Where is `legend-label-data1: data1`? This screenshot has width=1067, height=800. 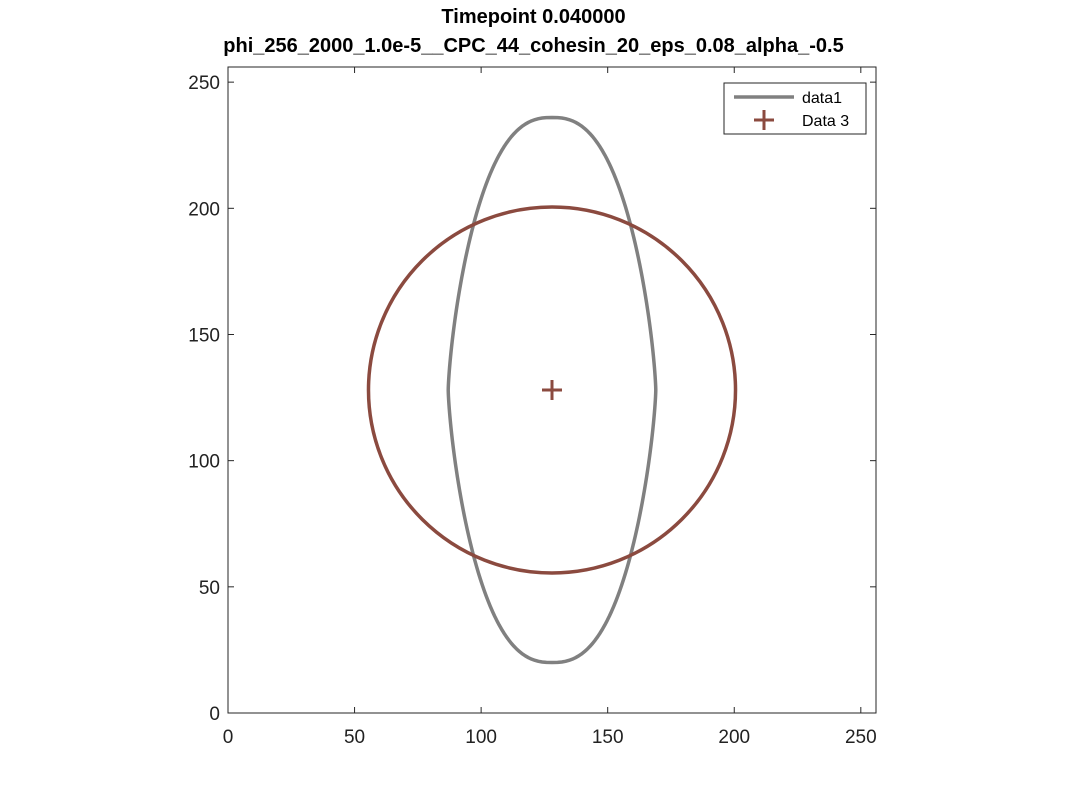
legend-label-data1: data1 is located at coordinates (822, 98).